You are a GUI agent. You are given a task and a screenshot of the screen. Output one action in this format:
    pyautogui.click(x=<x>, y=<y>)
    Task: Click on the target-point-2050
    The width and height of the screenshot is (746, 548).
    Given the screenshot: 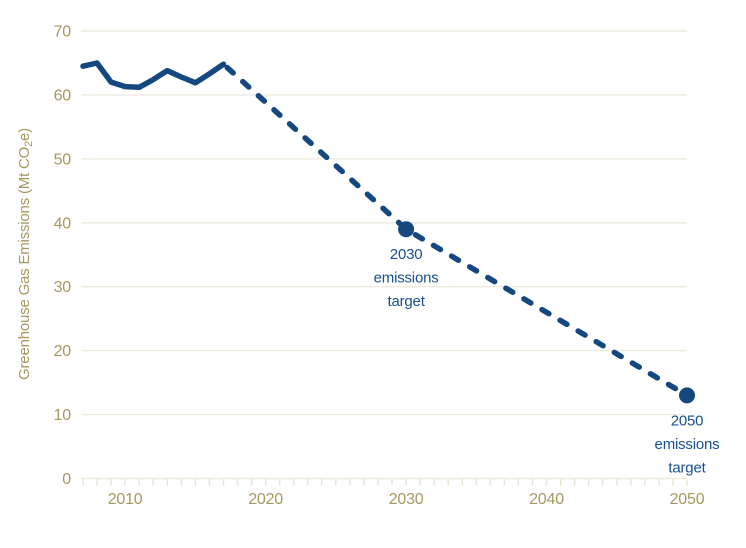 What is the action you would take?
    pyautogui.click(x=687, y=395)
    